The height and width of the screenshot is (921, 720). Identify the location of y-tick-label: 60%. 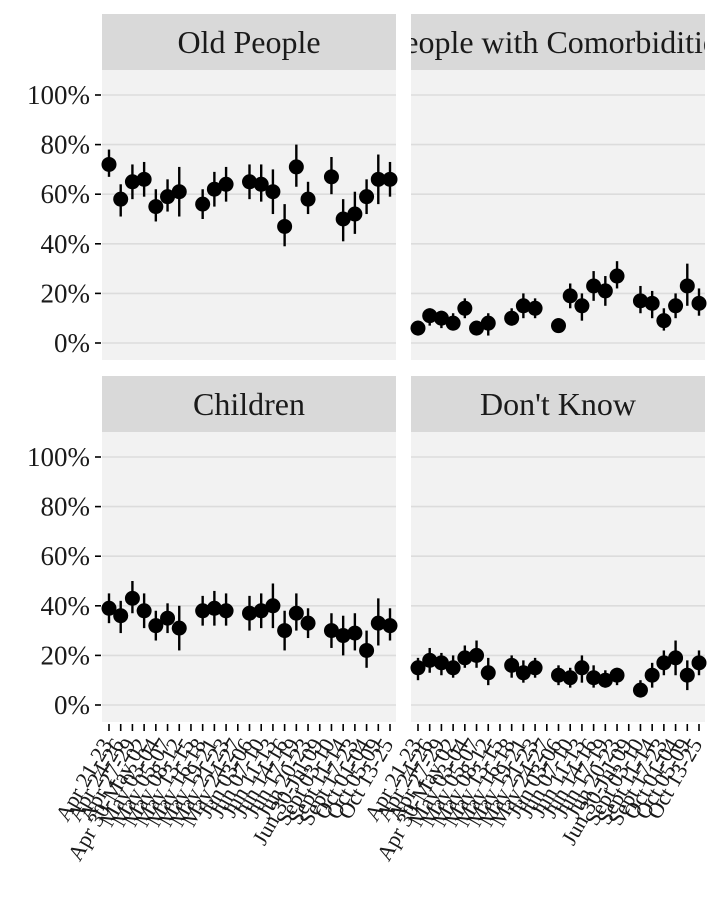
(66, 194).